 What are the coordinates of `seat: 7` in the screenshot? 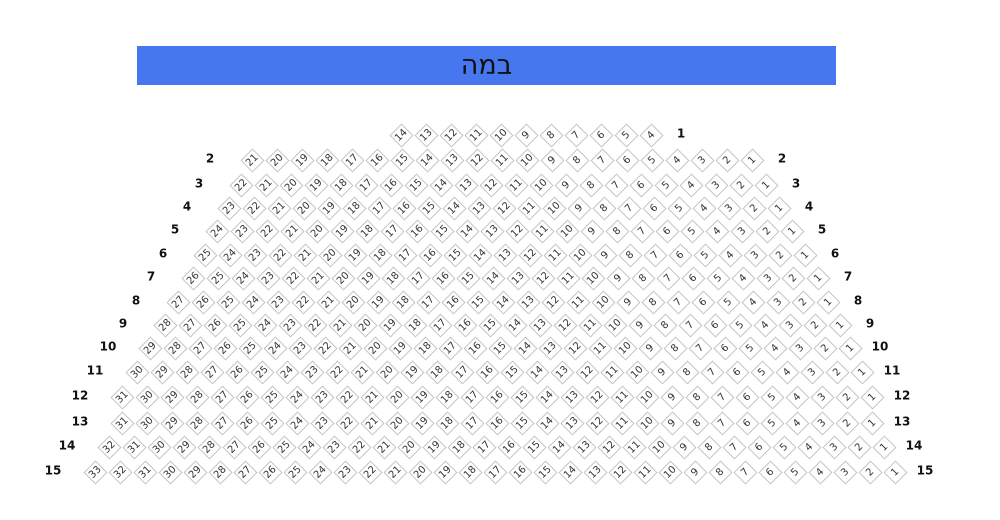 It's located at (745, 472).